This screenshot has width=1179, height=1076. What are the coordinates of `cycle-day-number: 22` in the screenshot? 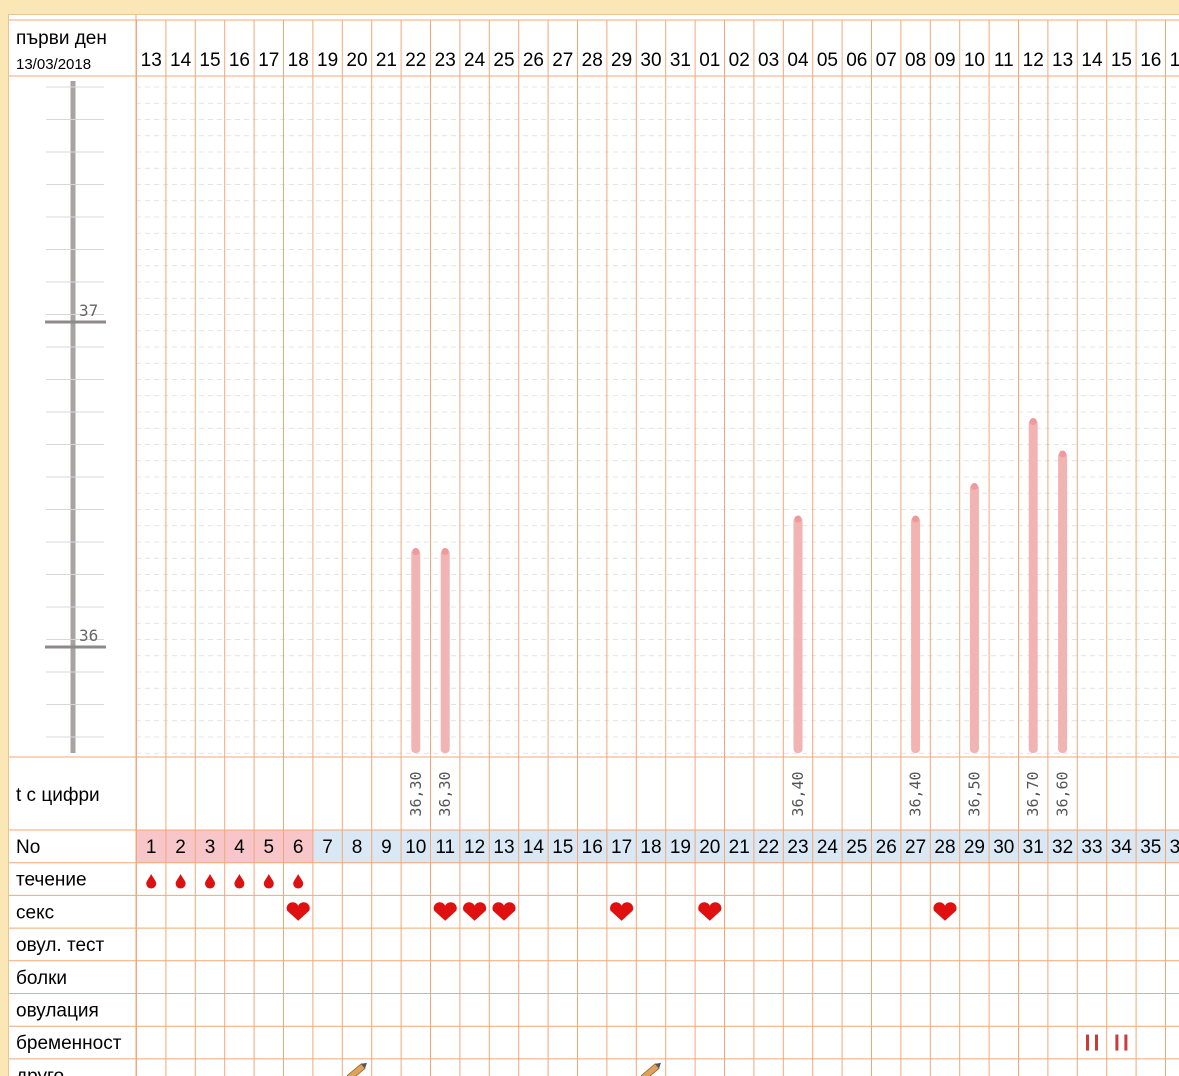 It's located at (768, 847).